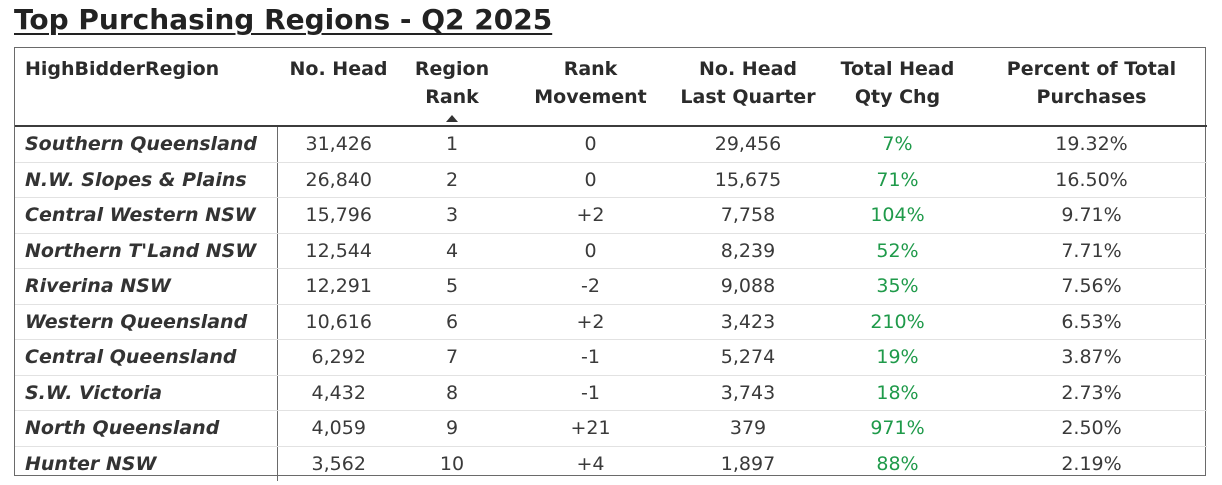 Image resolution: width=1222 pixels, height=485 pixels. I want to click on cell-region-rank: 2, so click(452, 180).